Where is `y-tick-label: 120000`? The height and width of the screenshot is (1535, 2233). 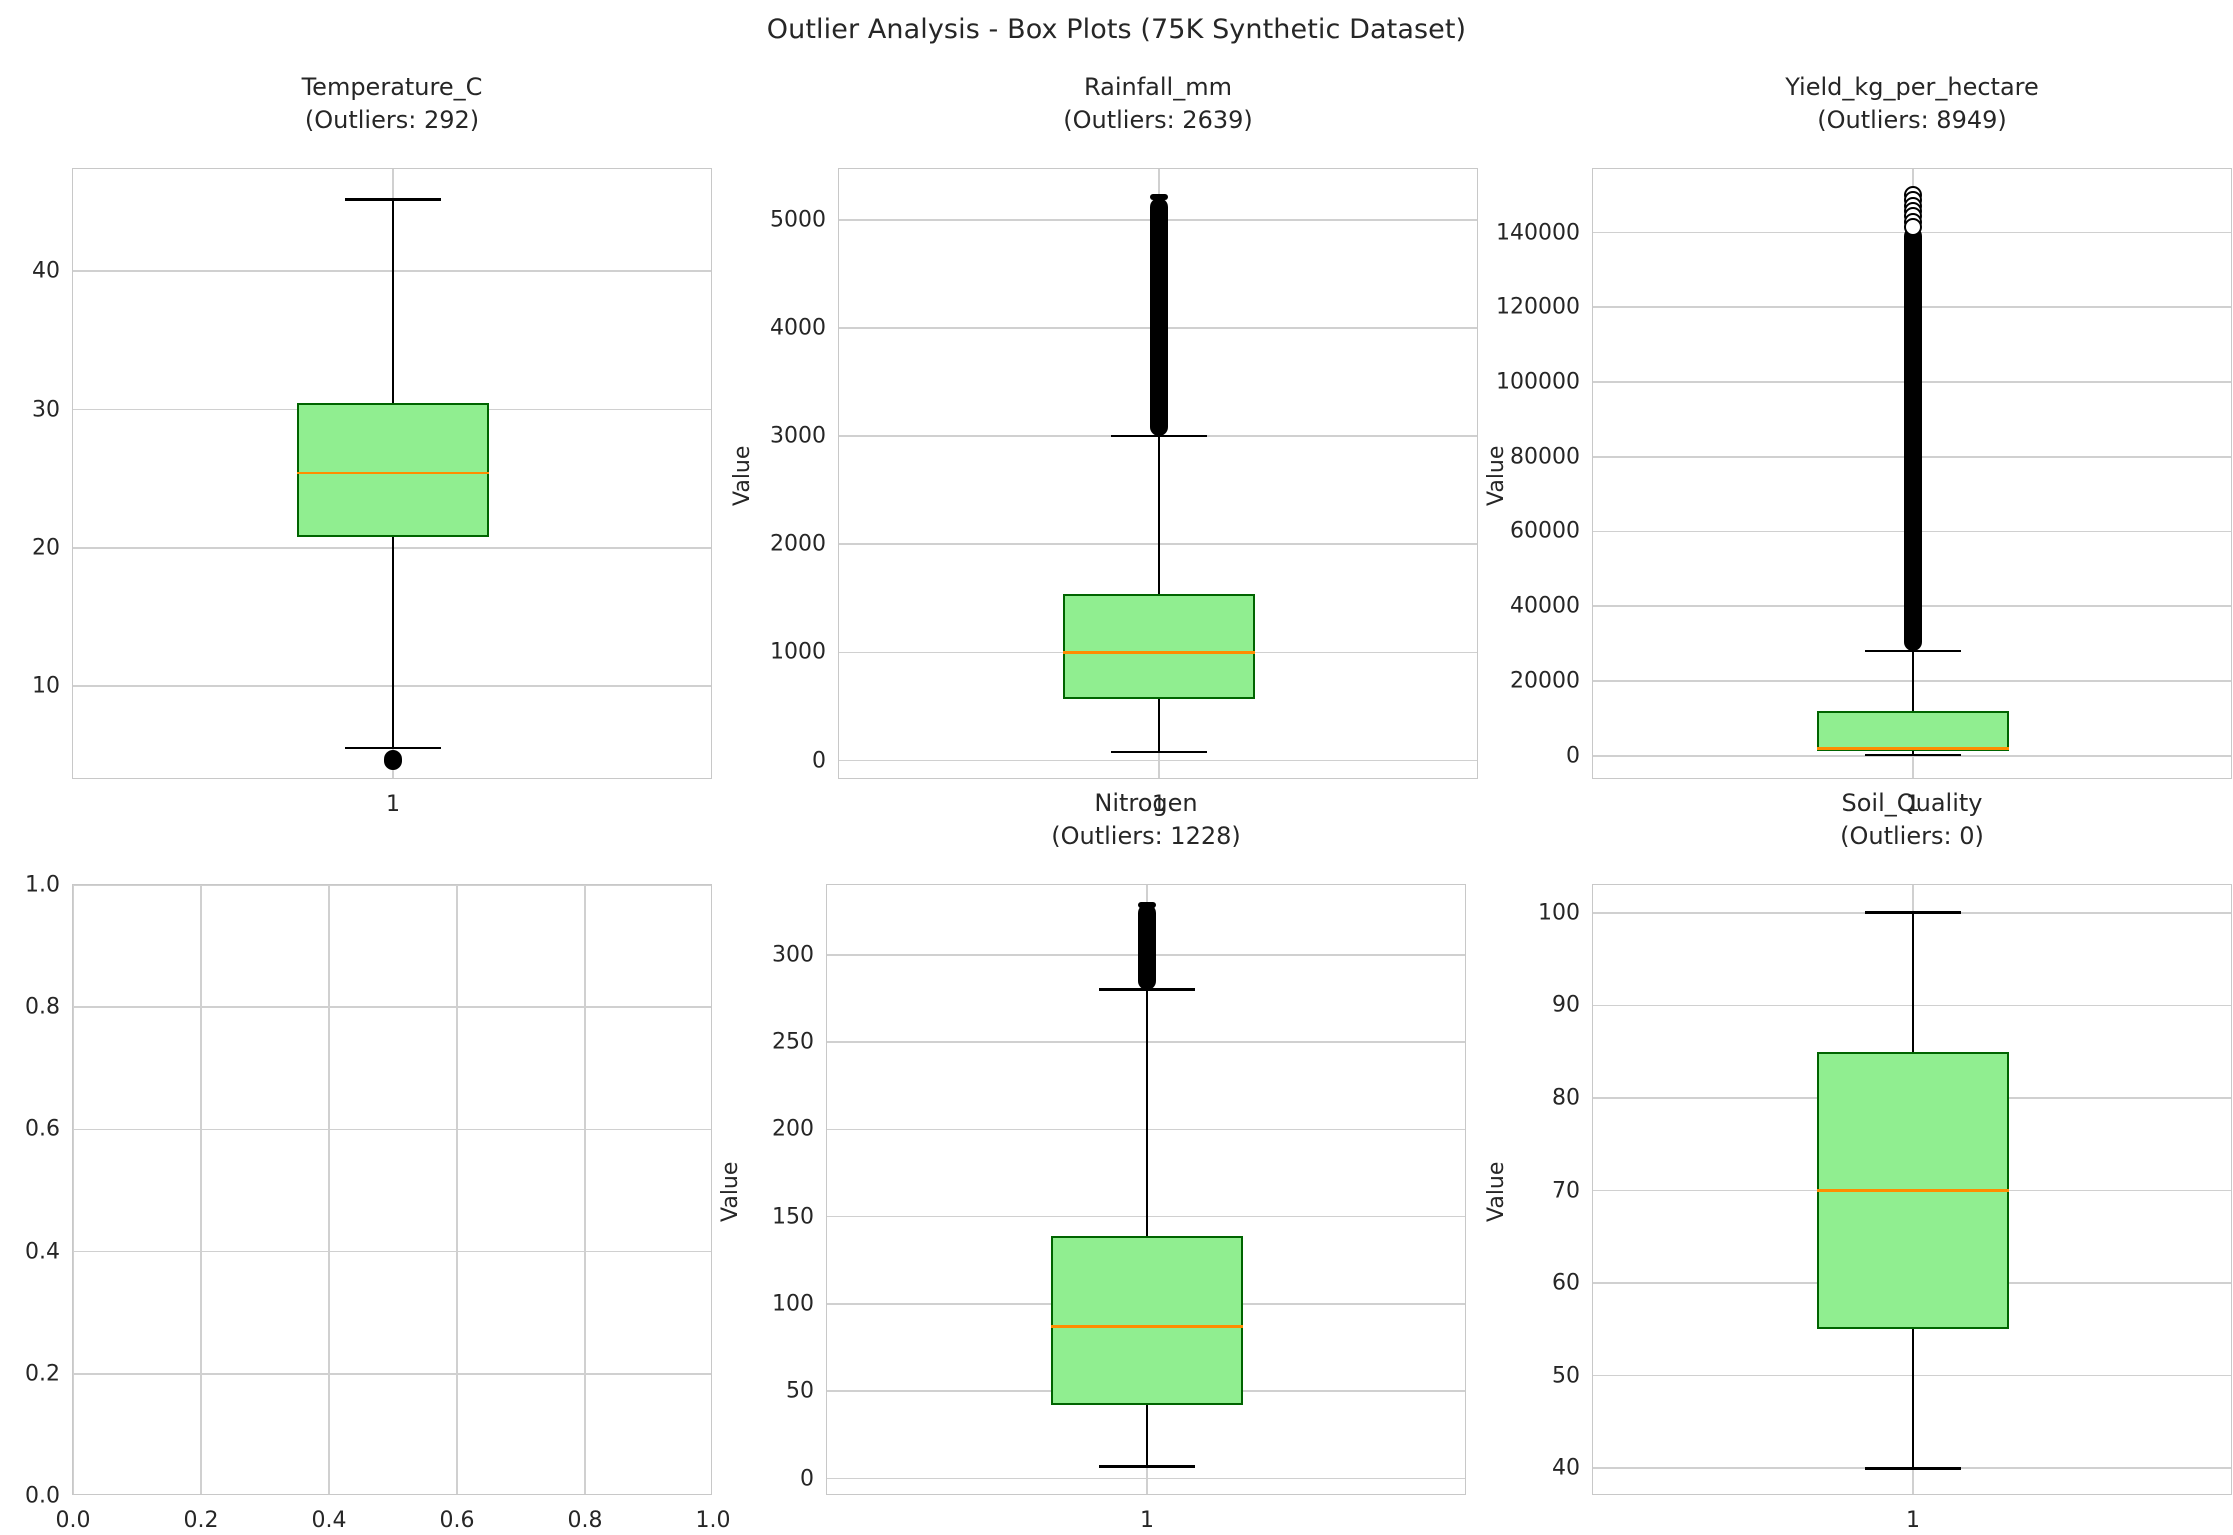
y-tick-label: 120000 is located at coordinates (1538, 307).